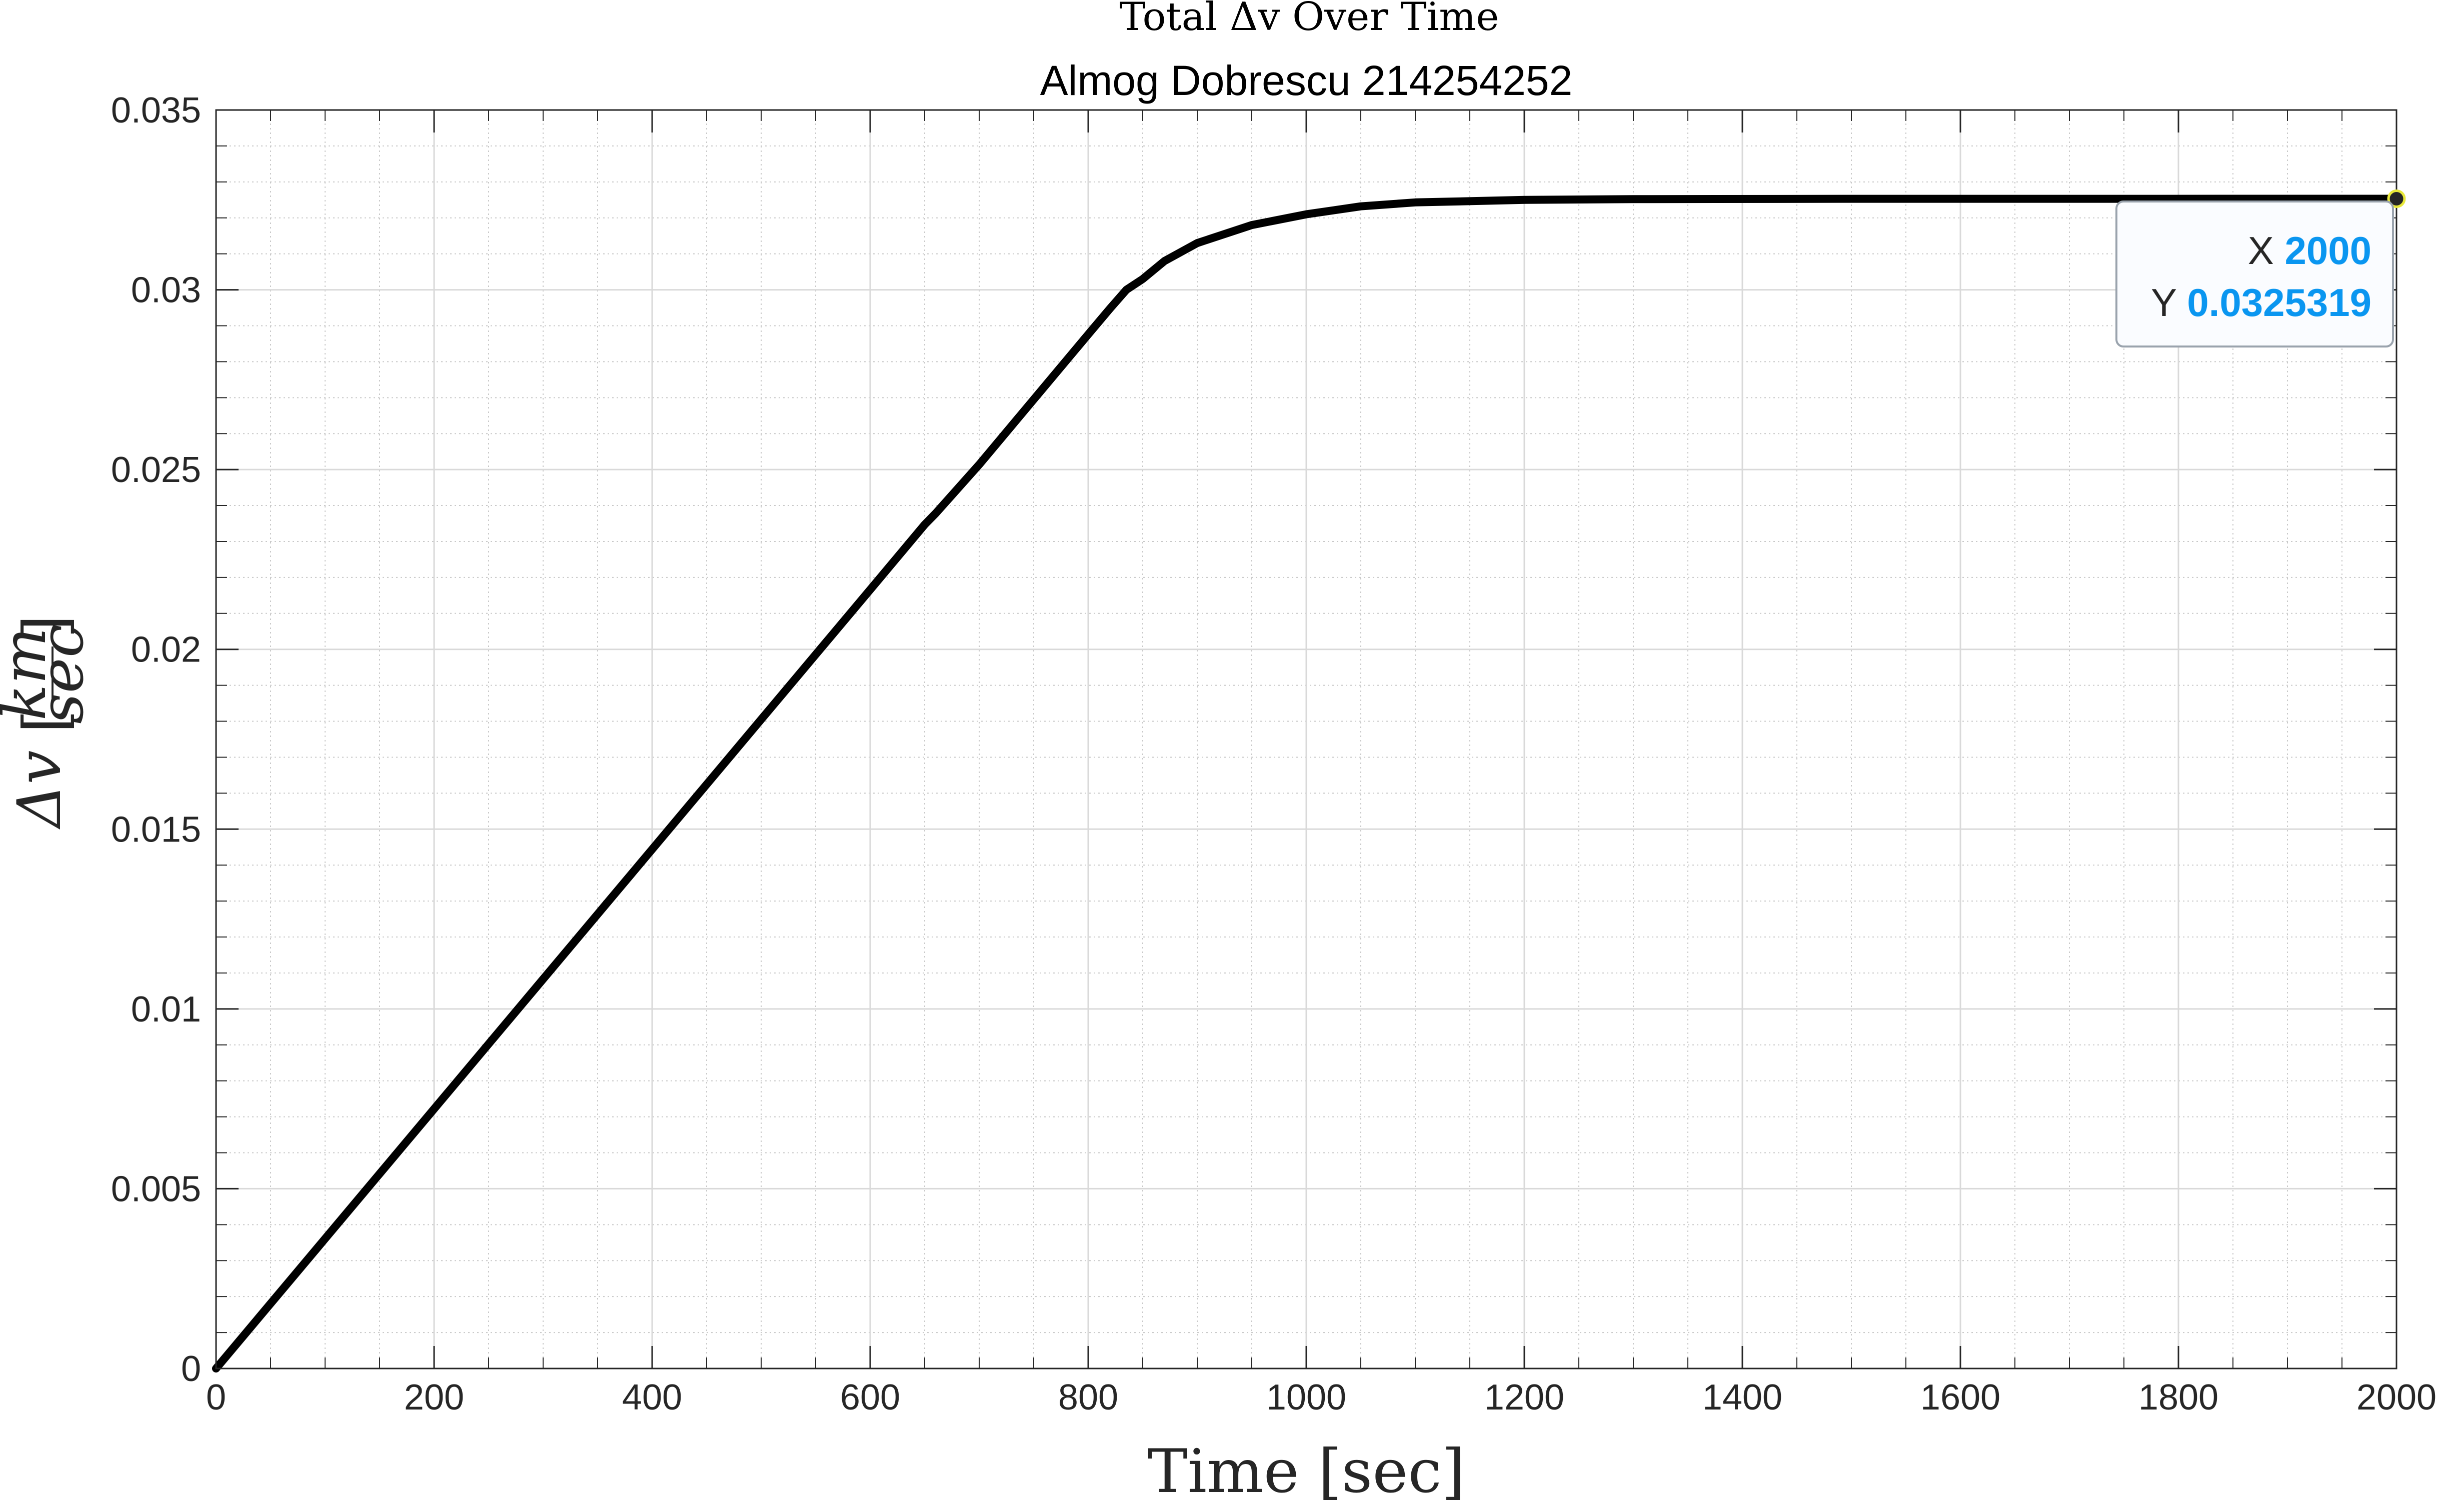 This screenshot has width=2443, height=1512. I want to click on x-tick-label: 1200, so click(1524, 1398).